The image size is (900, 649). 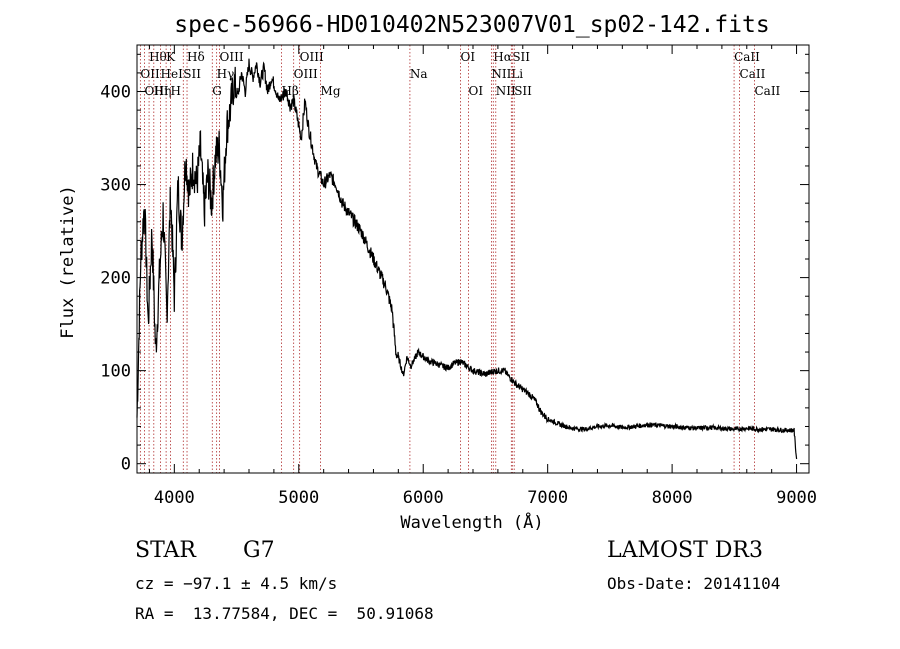 What do you see at coordinates (694, 583) in the screenshot?
I see `obs-date-text: Obs-Date: 20141104` at bounding box center [694, 583].